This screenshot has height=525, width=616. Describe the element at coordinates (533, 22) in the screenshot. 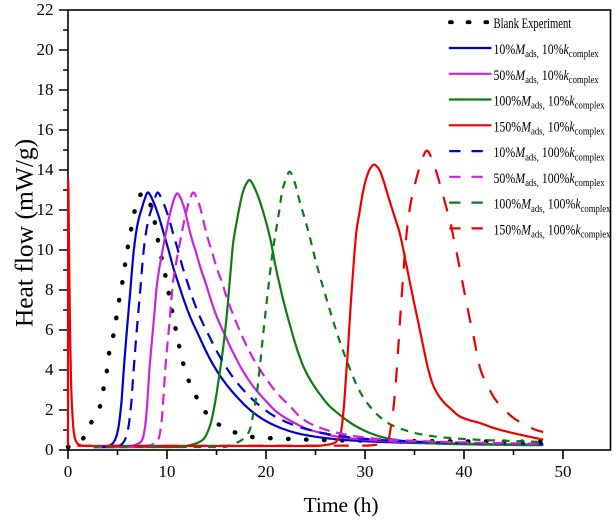

I see `svg-text: Blank Experiment` at that location.